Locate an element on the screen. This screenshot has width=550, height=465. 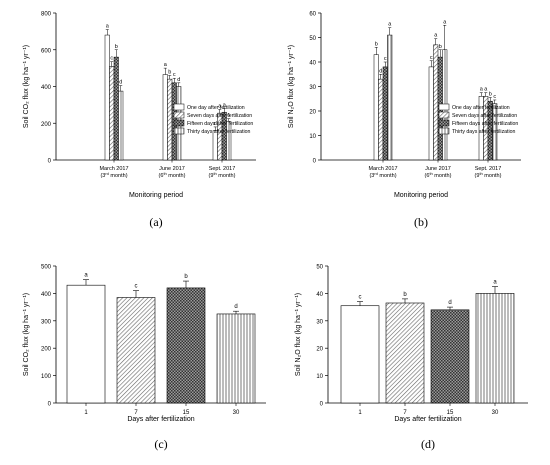
panel-letter: (a) is located at coordinates (155, 222).